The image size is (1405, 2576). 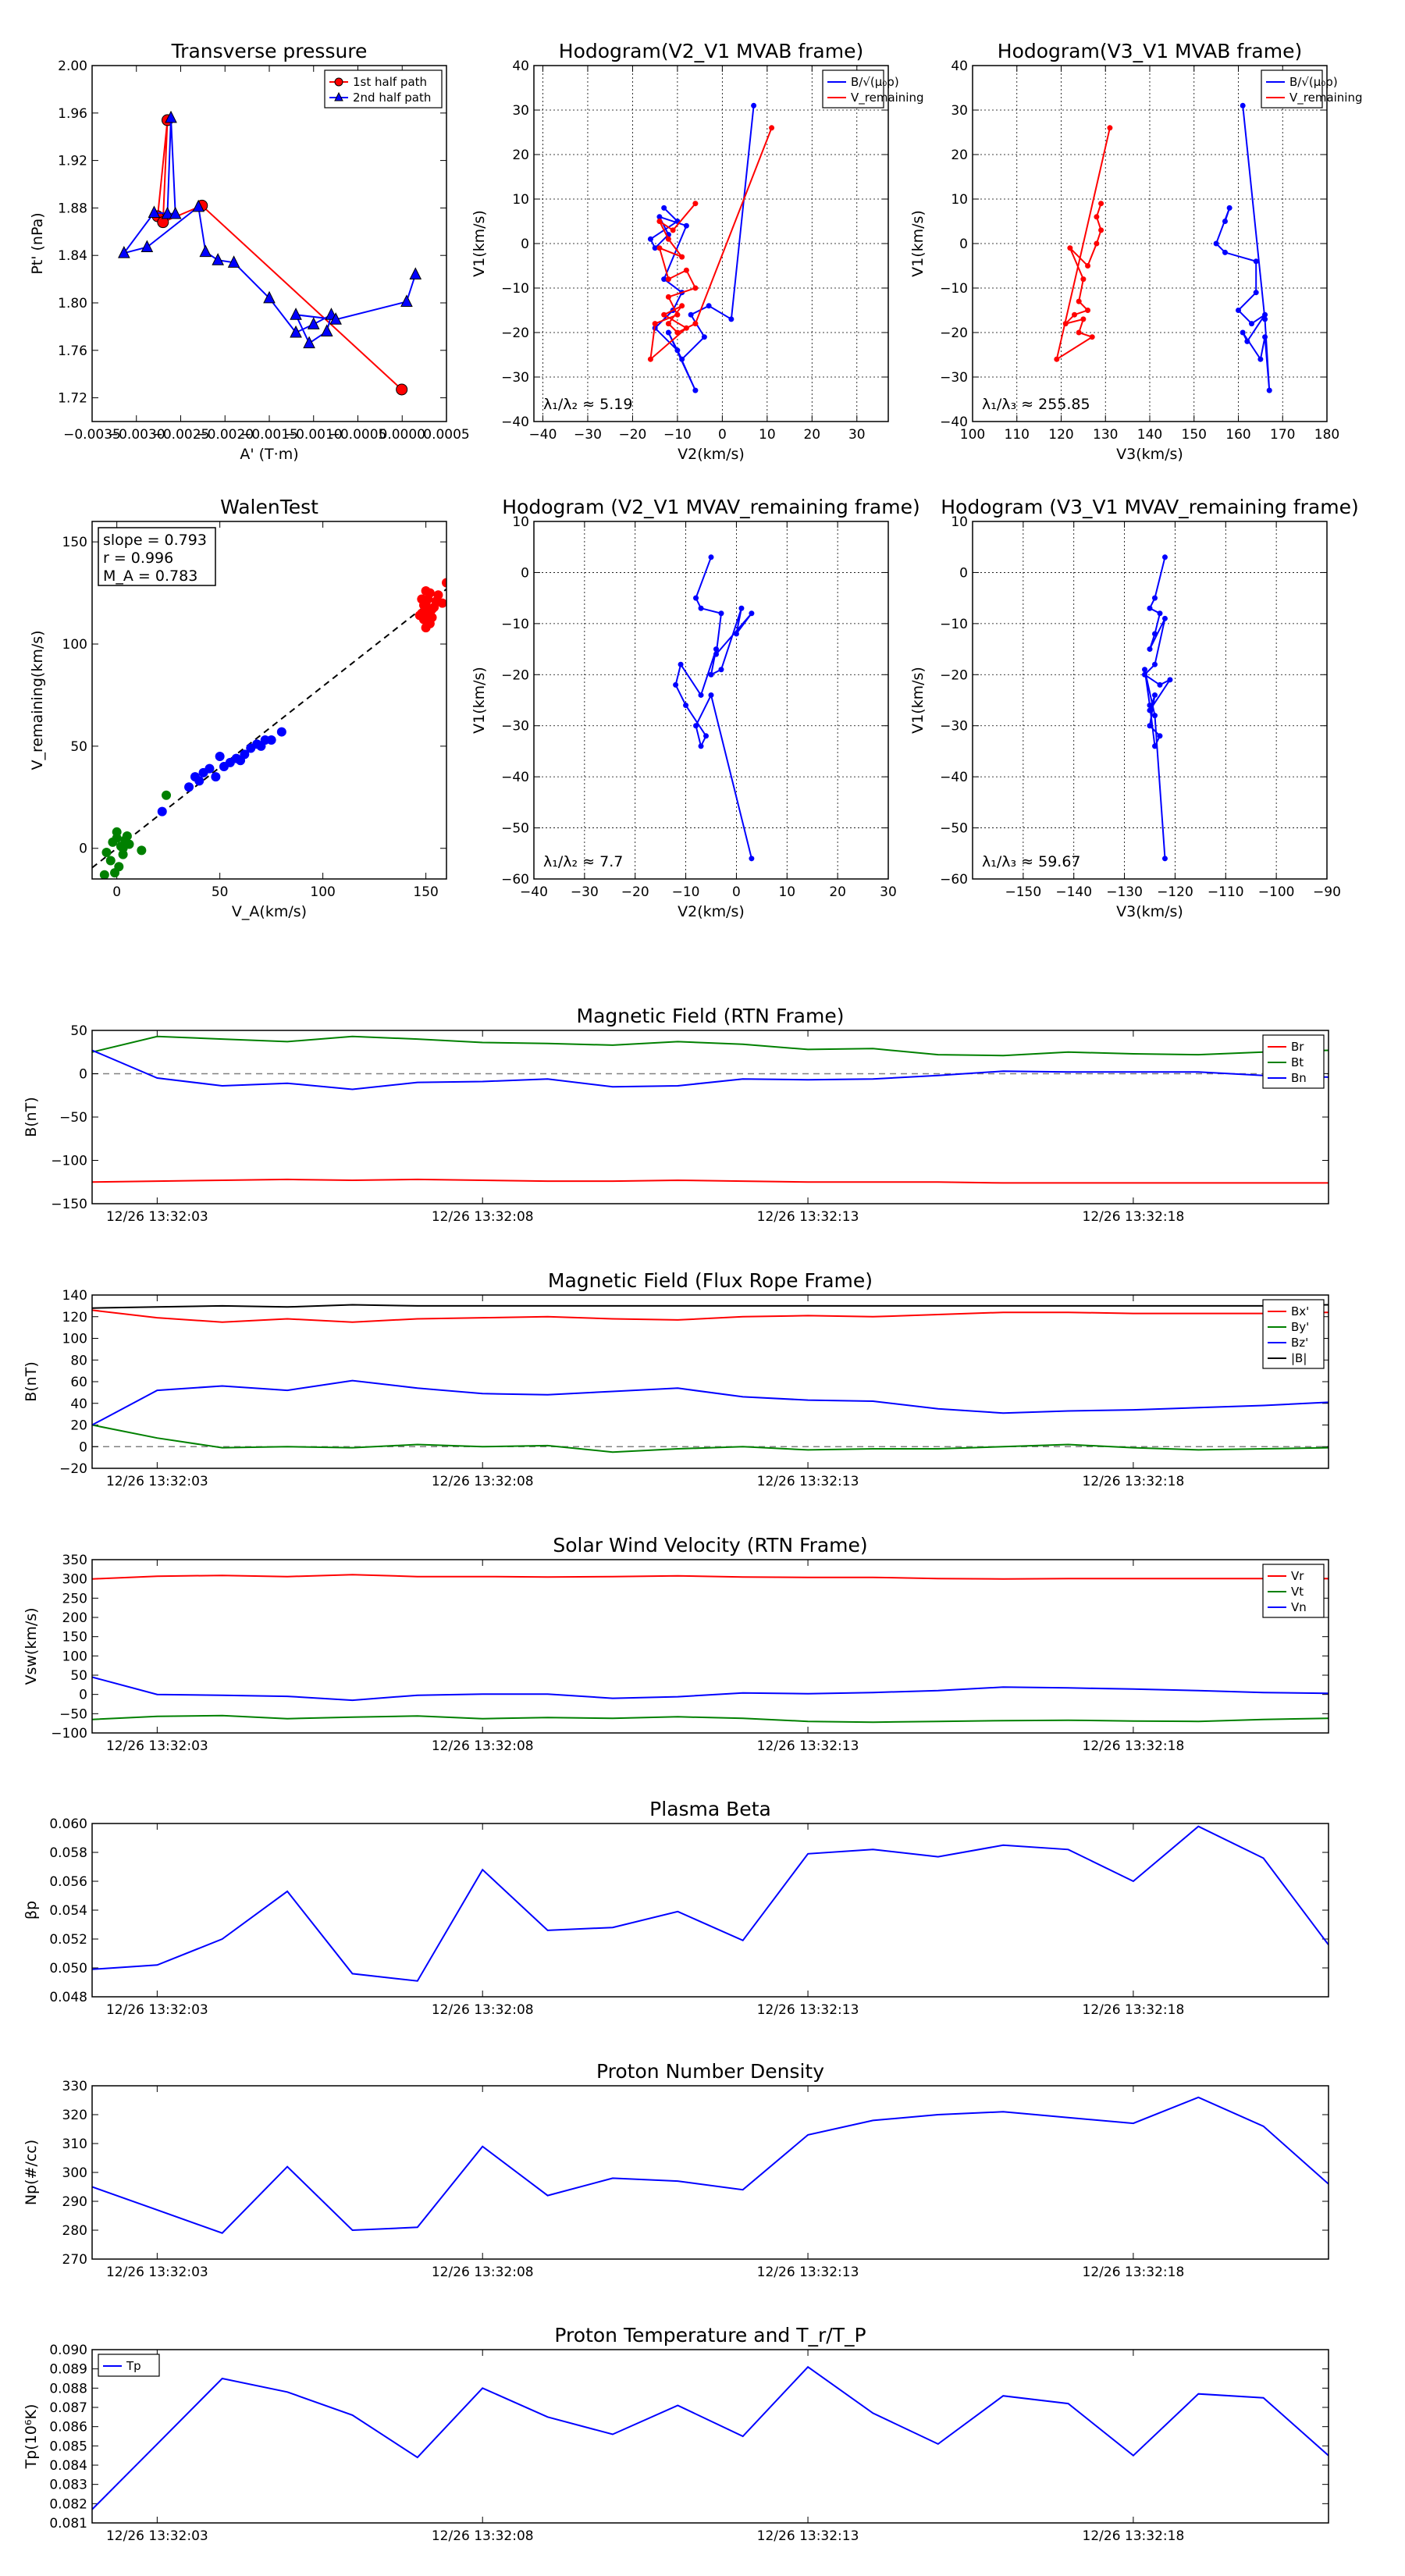 I want to click on y-tick-label: 60, so click(x=78, y=1382).